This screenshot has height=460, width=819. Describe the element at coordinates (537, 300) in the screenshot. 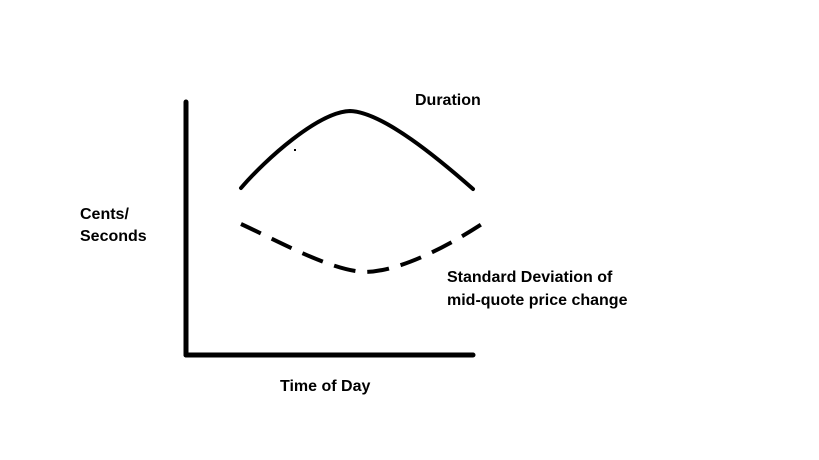

I see `series-label-std-deviation-line-2: mid-quote price change` at that location.